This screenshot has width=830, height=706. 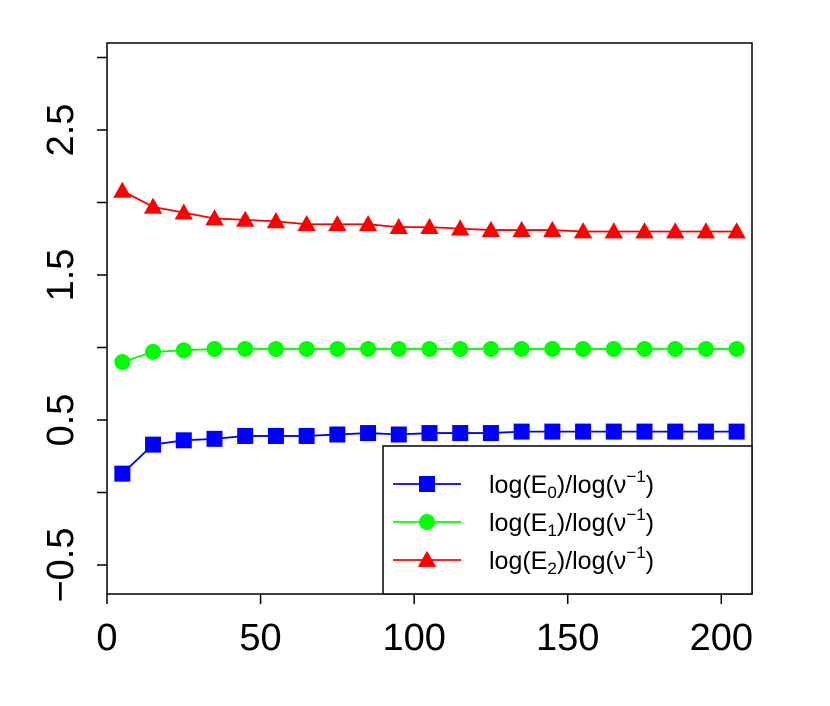 I want to click on x-tick-label: 200, so click(x=721, y=638).